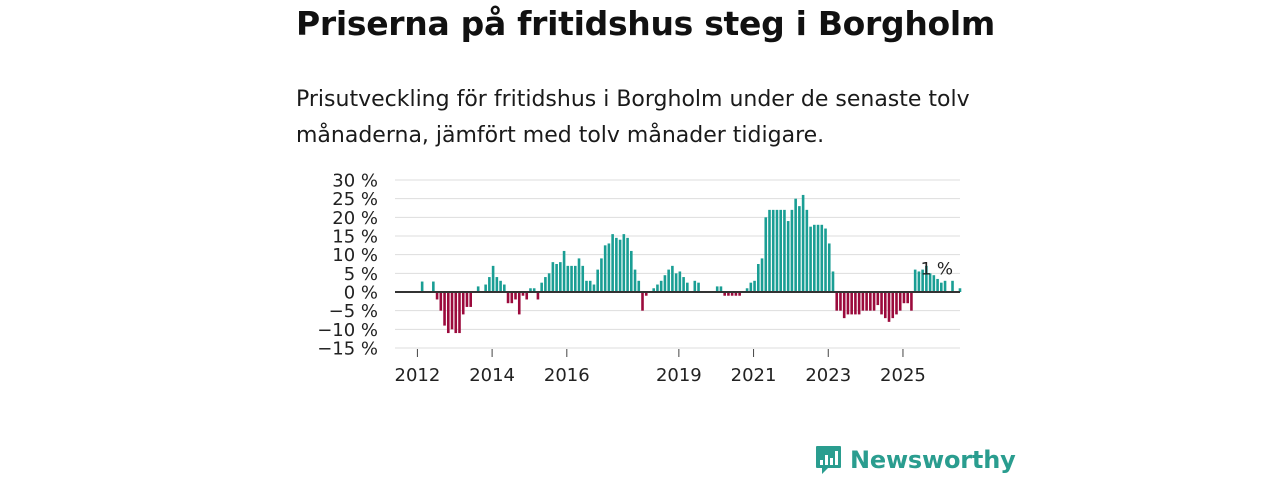  Describe the element at coordinates (567, 375) in the screenshot. I see `x-tick-label: 2016` at that location.